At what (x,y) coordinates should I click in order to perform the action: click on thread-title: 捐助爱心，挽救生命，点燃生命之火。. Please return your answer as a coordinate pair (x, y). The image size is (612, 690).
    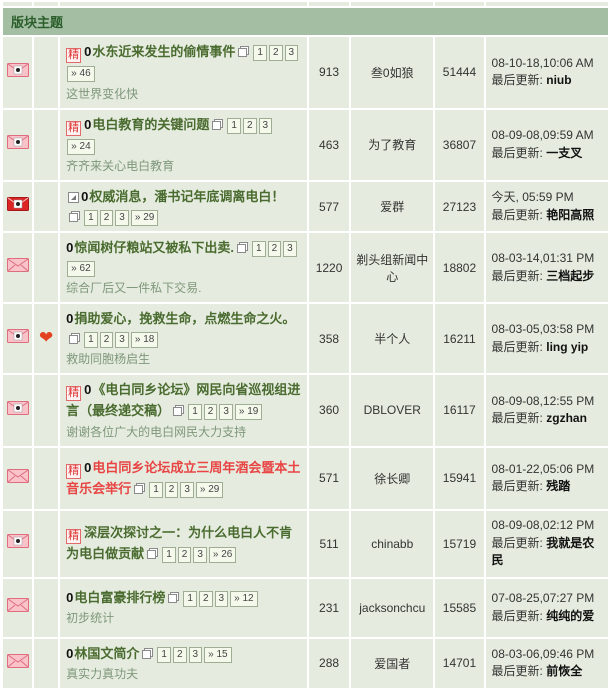
    Looking at the image, I should click on (185, 318).